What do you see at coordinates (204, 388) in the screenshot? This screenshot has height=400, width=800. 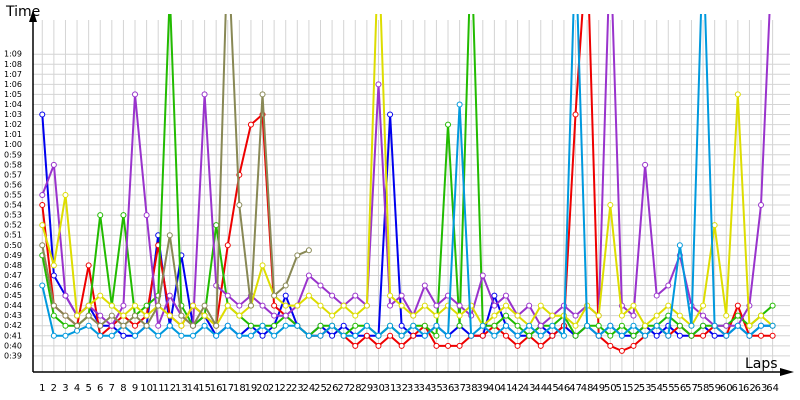 I see `x-tick-label: 15` at bounding box center [204, 388].